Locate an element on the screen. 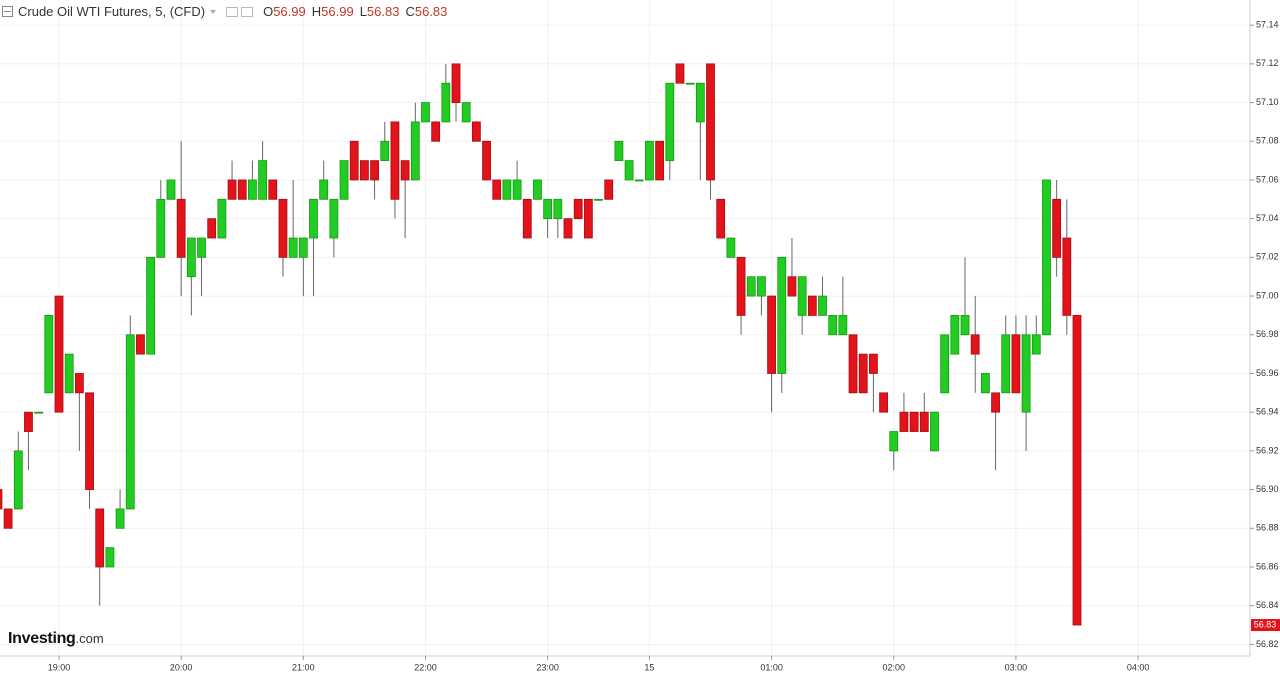 This screenshot has height=675, width=1280. x-tick-label: 03:00 is located at coordinates (1016, 667).